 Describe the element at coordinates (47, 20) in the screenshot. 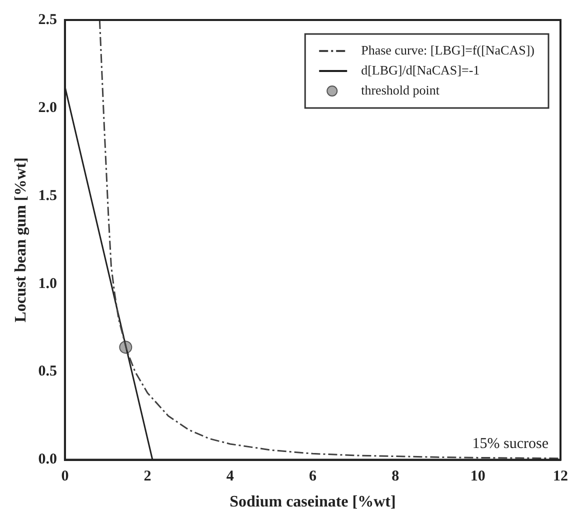

I see `y-tick-label: 2.5` at that location.